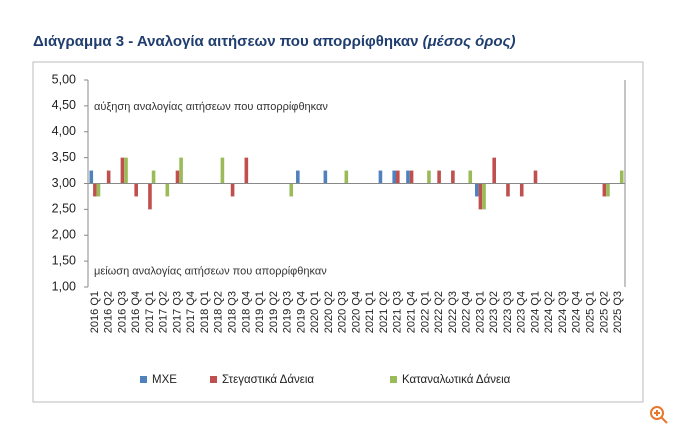  What do you see at coordinates (122, 312) in the screenshot?
I see `x-tick-label: 2016 Q3` at bounding box center [122, 312].